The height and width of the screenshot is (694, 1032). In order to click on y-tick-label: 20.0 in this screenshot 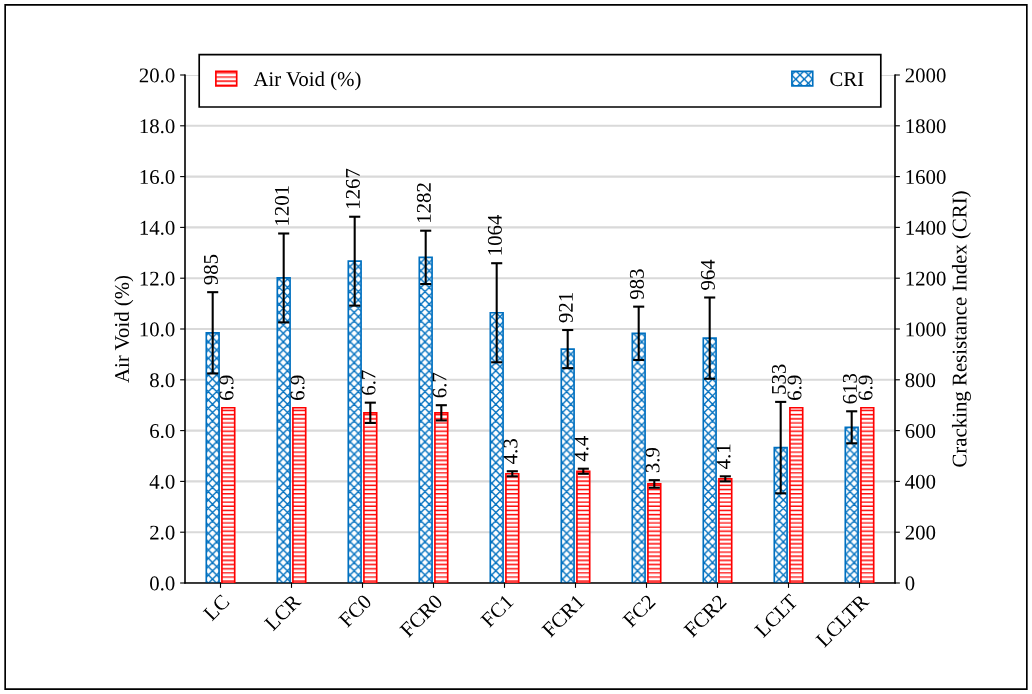, I will do `click(157, 75)`.